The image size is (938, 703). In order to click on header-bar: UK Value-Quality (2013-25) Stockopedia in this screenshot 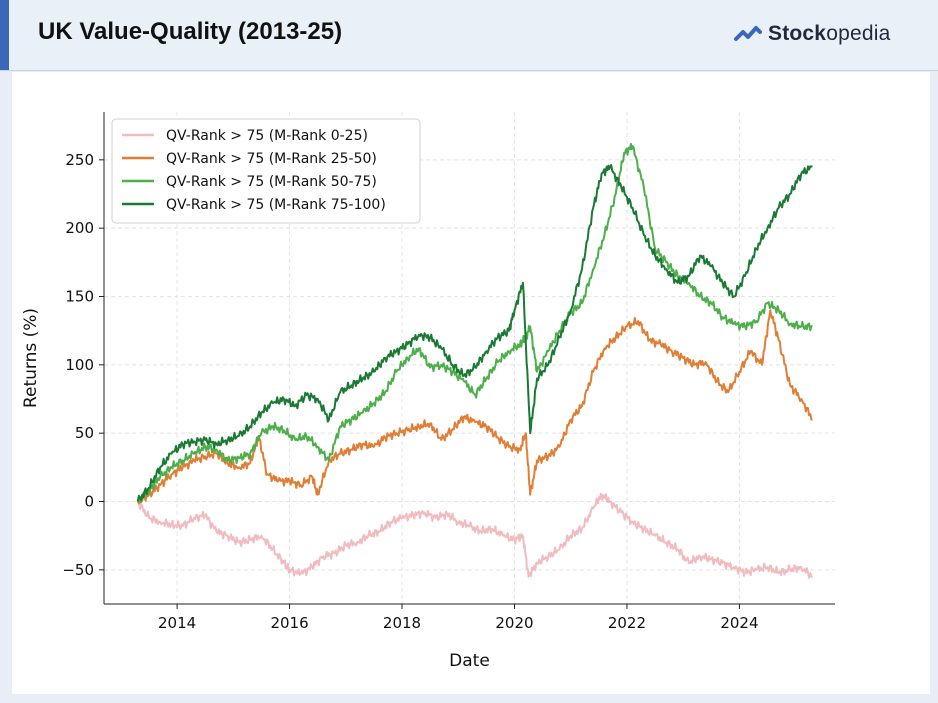, I will do `click(469, 35)`.